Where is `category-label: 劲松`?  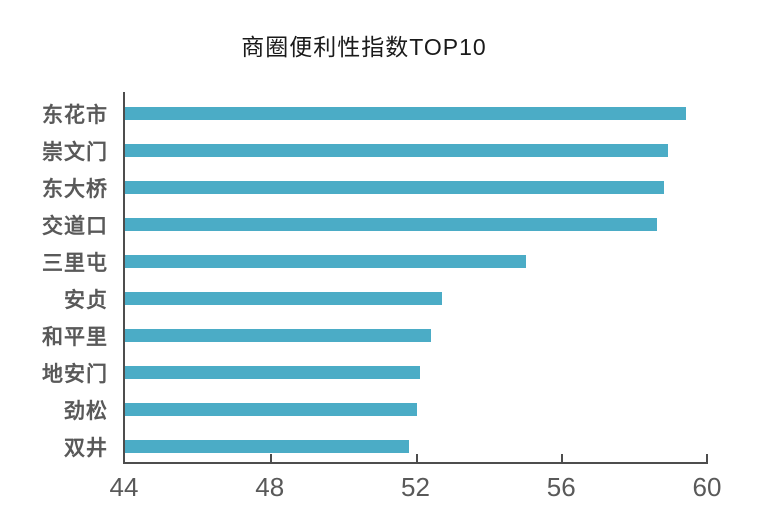 category-label: 劲松 is located at coordinates (86, 411).